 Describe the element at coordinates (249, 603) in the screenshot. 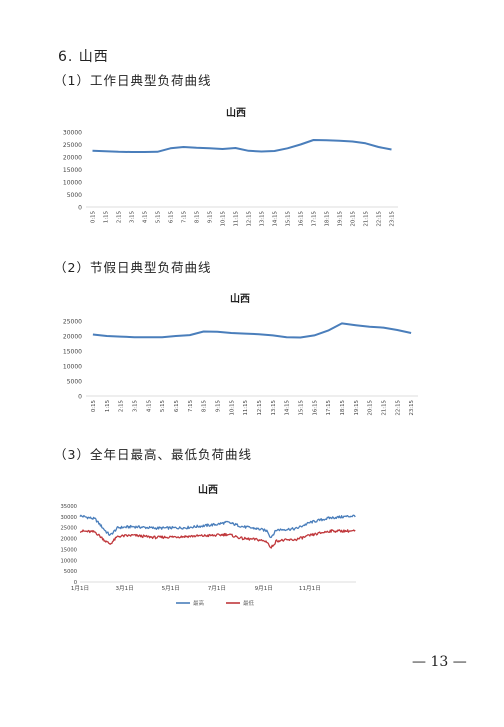

I see `legend-label: 最低` at that location.